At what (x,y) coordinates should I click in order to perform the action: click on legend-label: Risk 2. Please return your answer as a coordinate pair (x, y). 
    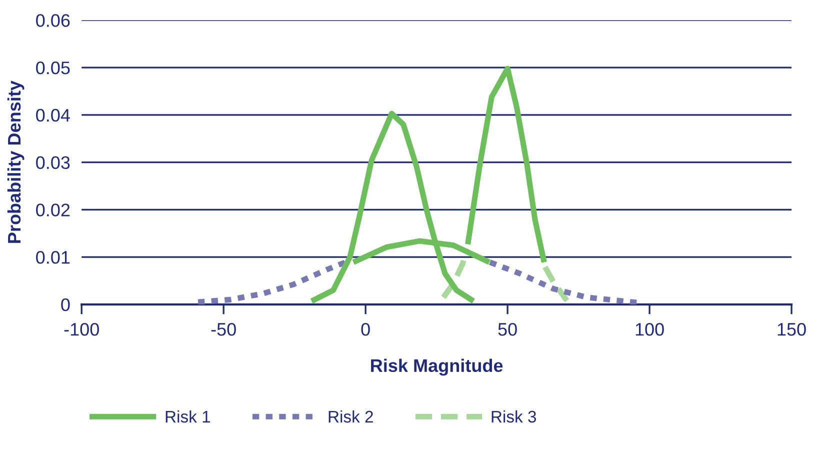
    Looking at the image, I should click on (350, 416).